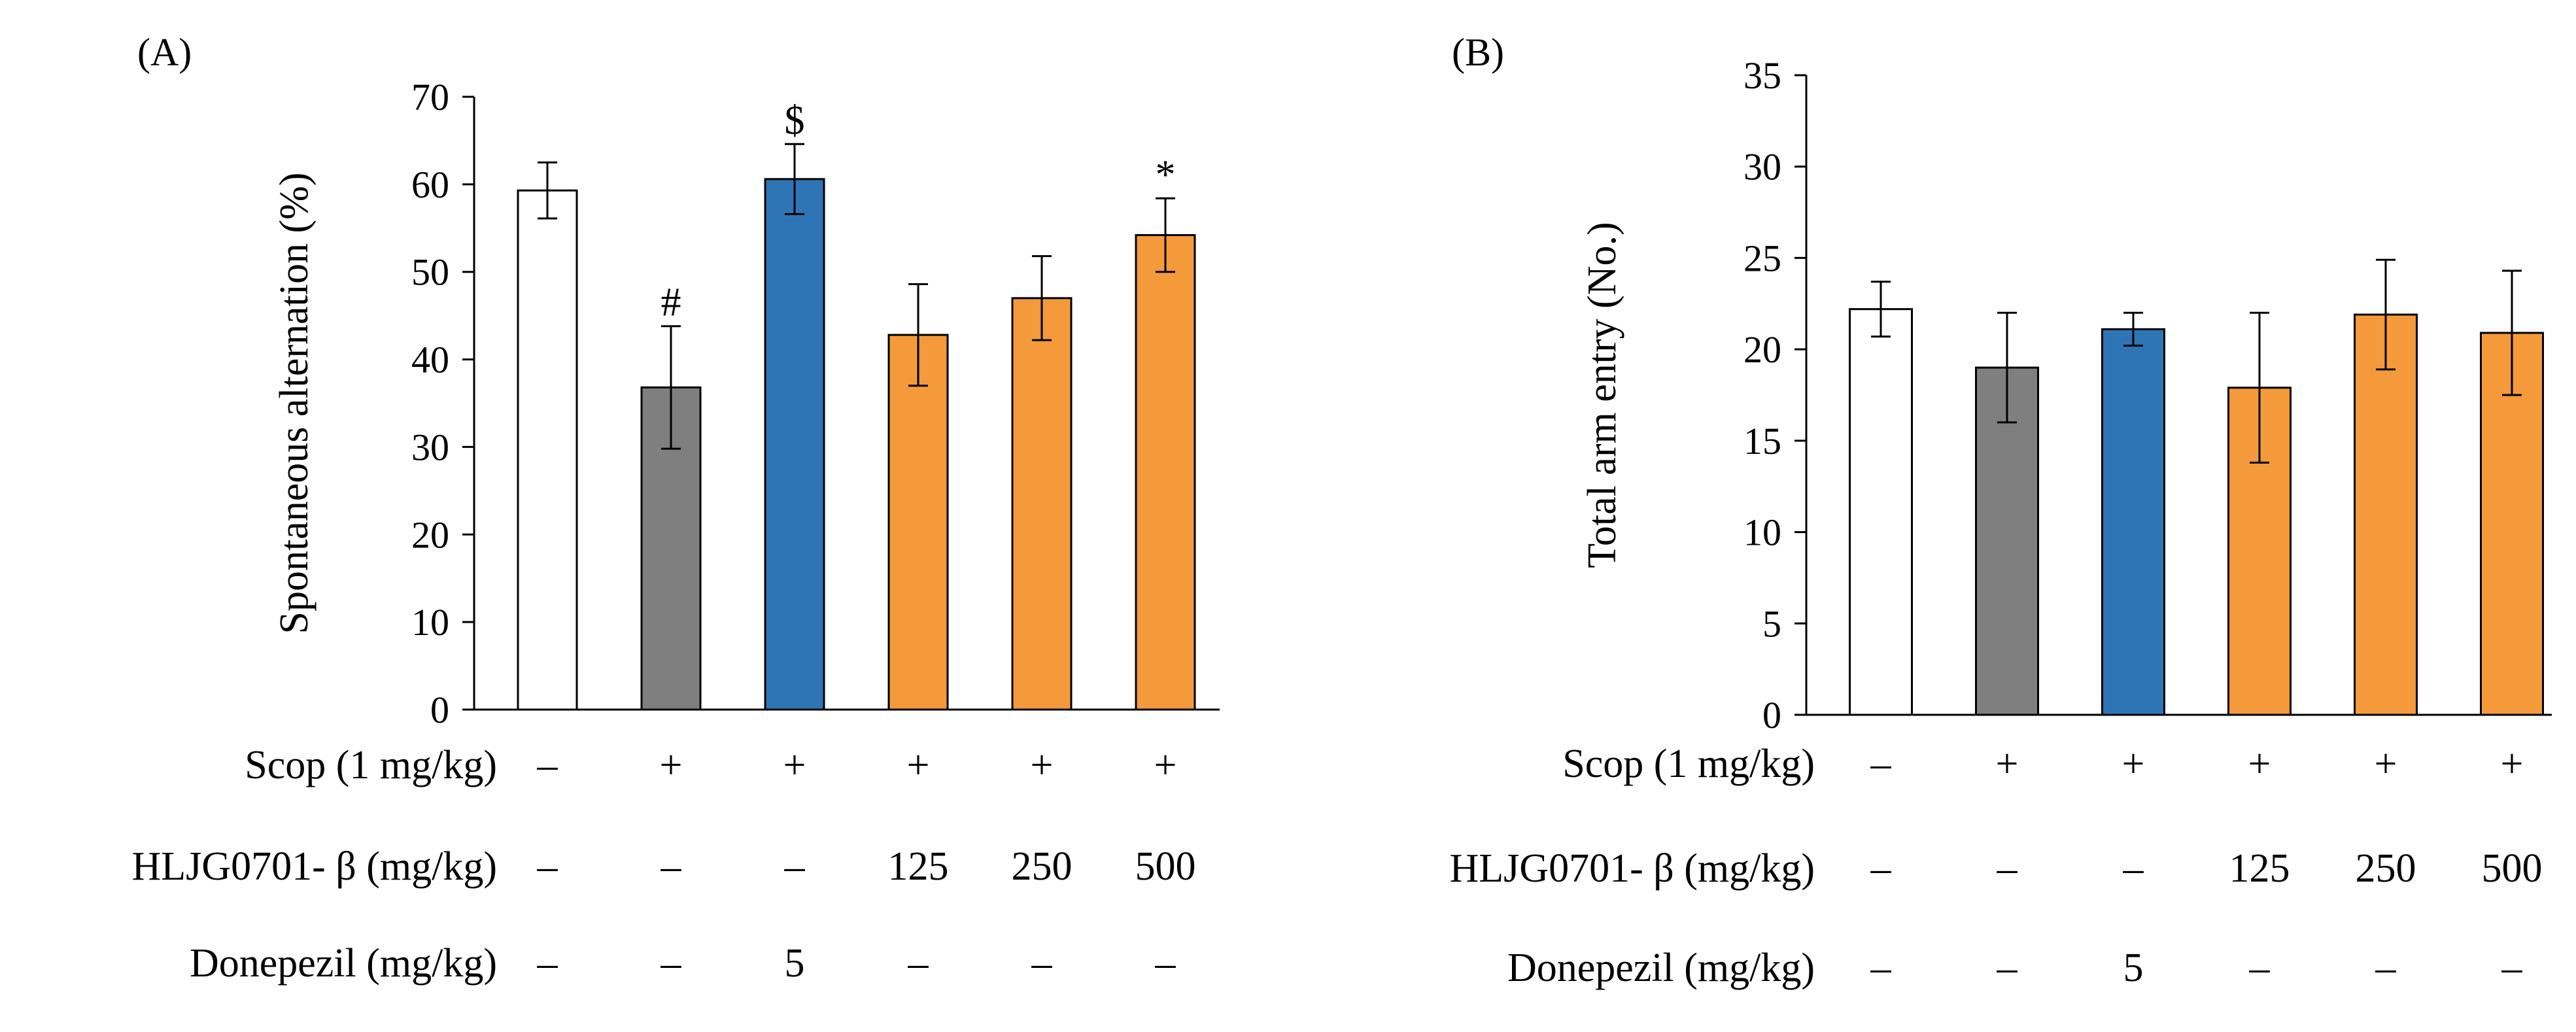 The height and width of the screenshot is (1032, 2576). Describe the element at coordinates (1762, 441) in the screenshot. I see `panel-b-y-tick-label: 15` at that location.